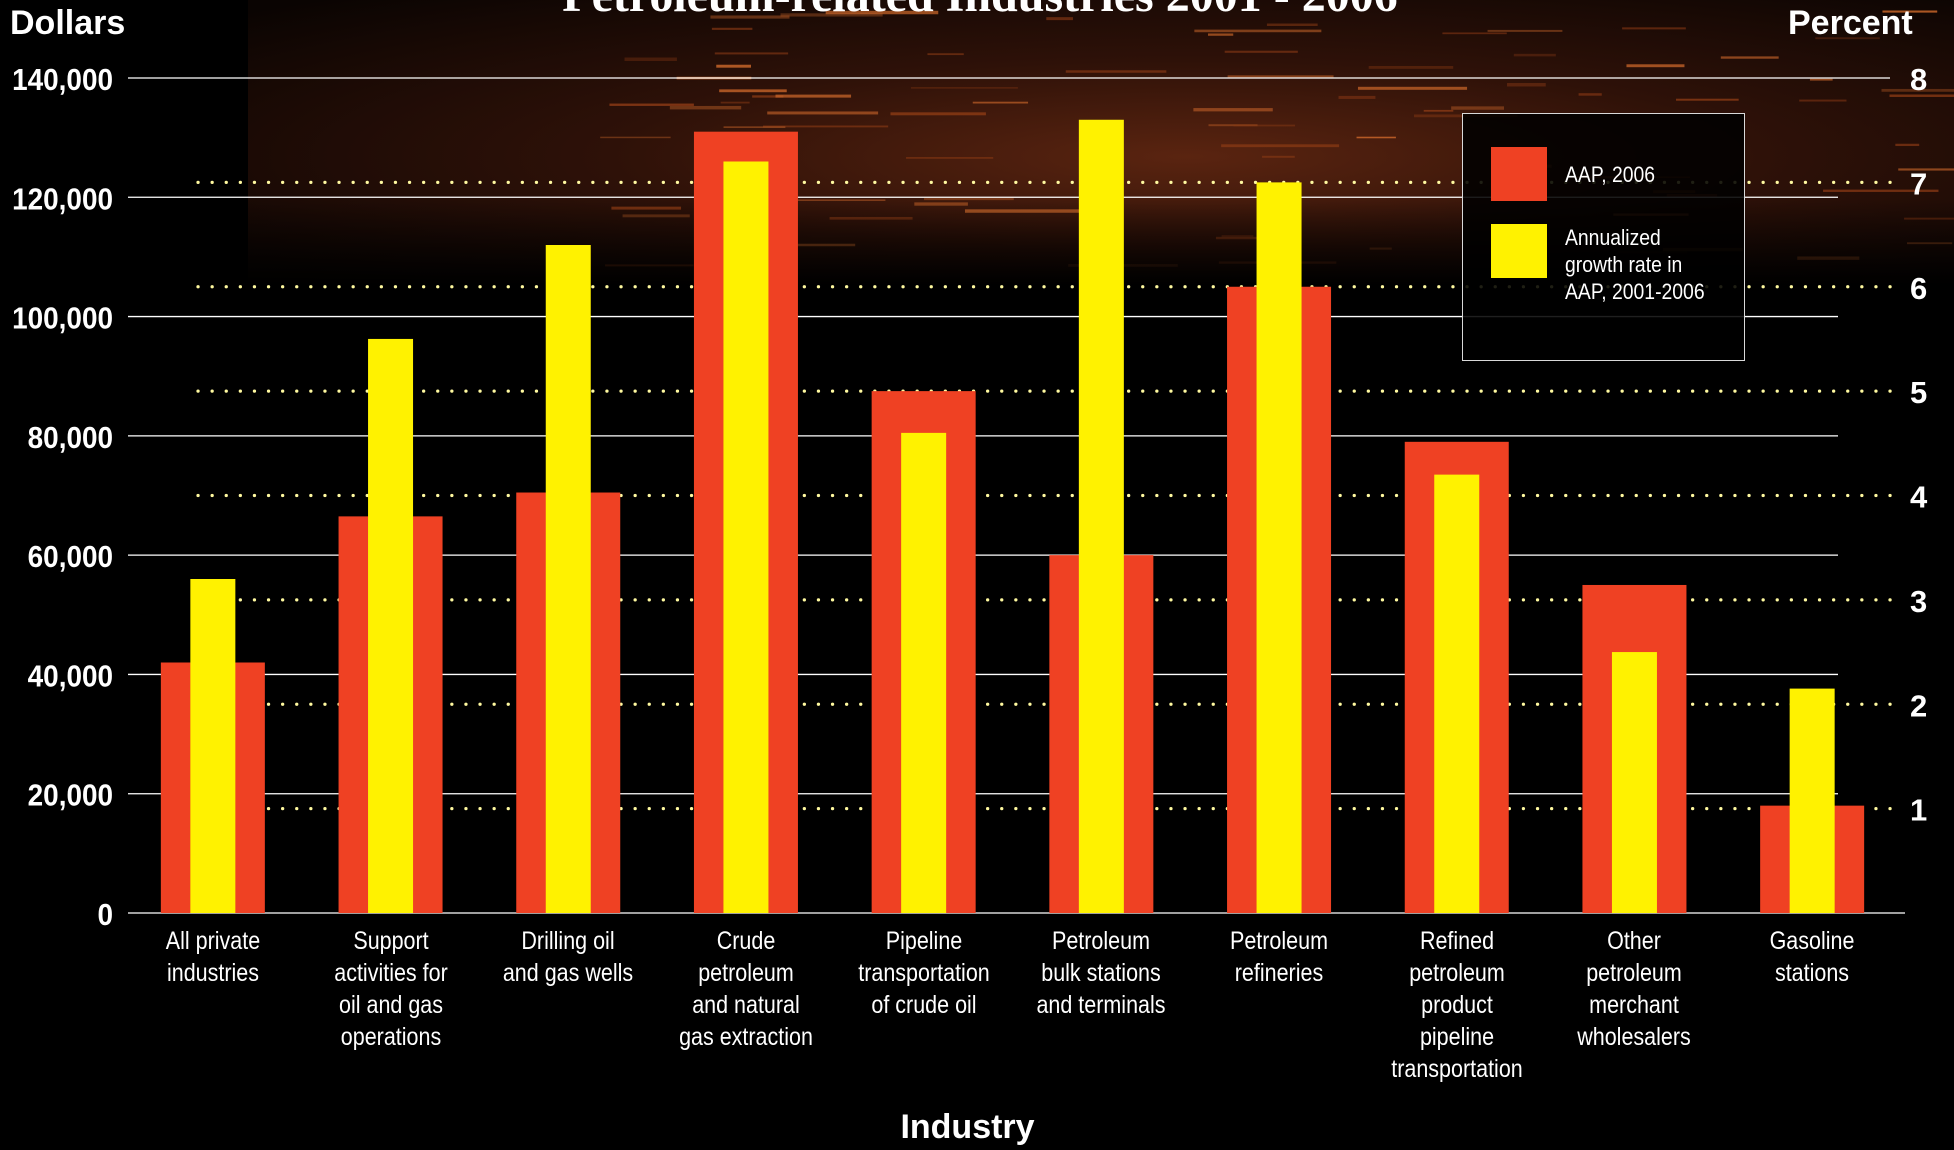  Describe the element at coordinates (1918, 288) in the screenshot. I see `right-tick-label: 6` at that location.